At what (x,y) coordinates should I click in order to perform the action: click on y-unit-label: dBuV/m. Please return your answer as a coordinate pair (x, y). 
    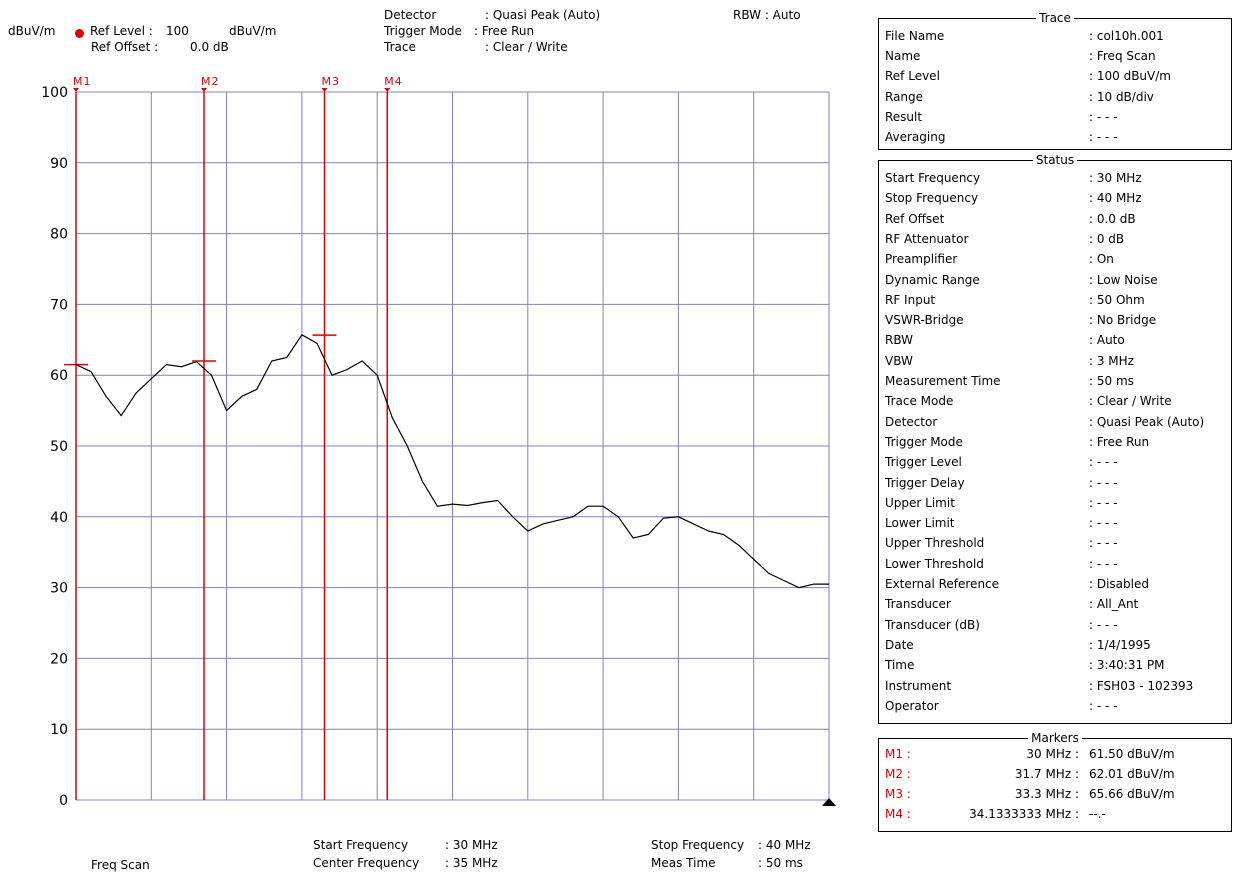
    Looking at the image, I should click on (32, 31).